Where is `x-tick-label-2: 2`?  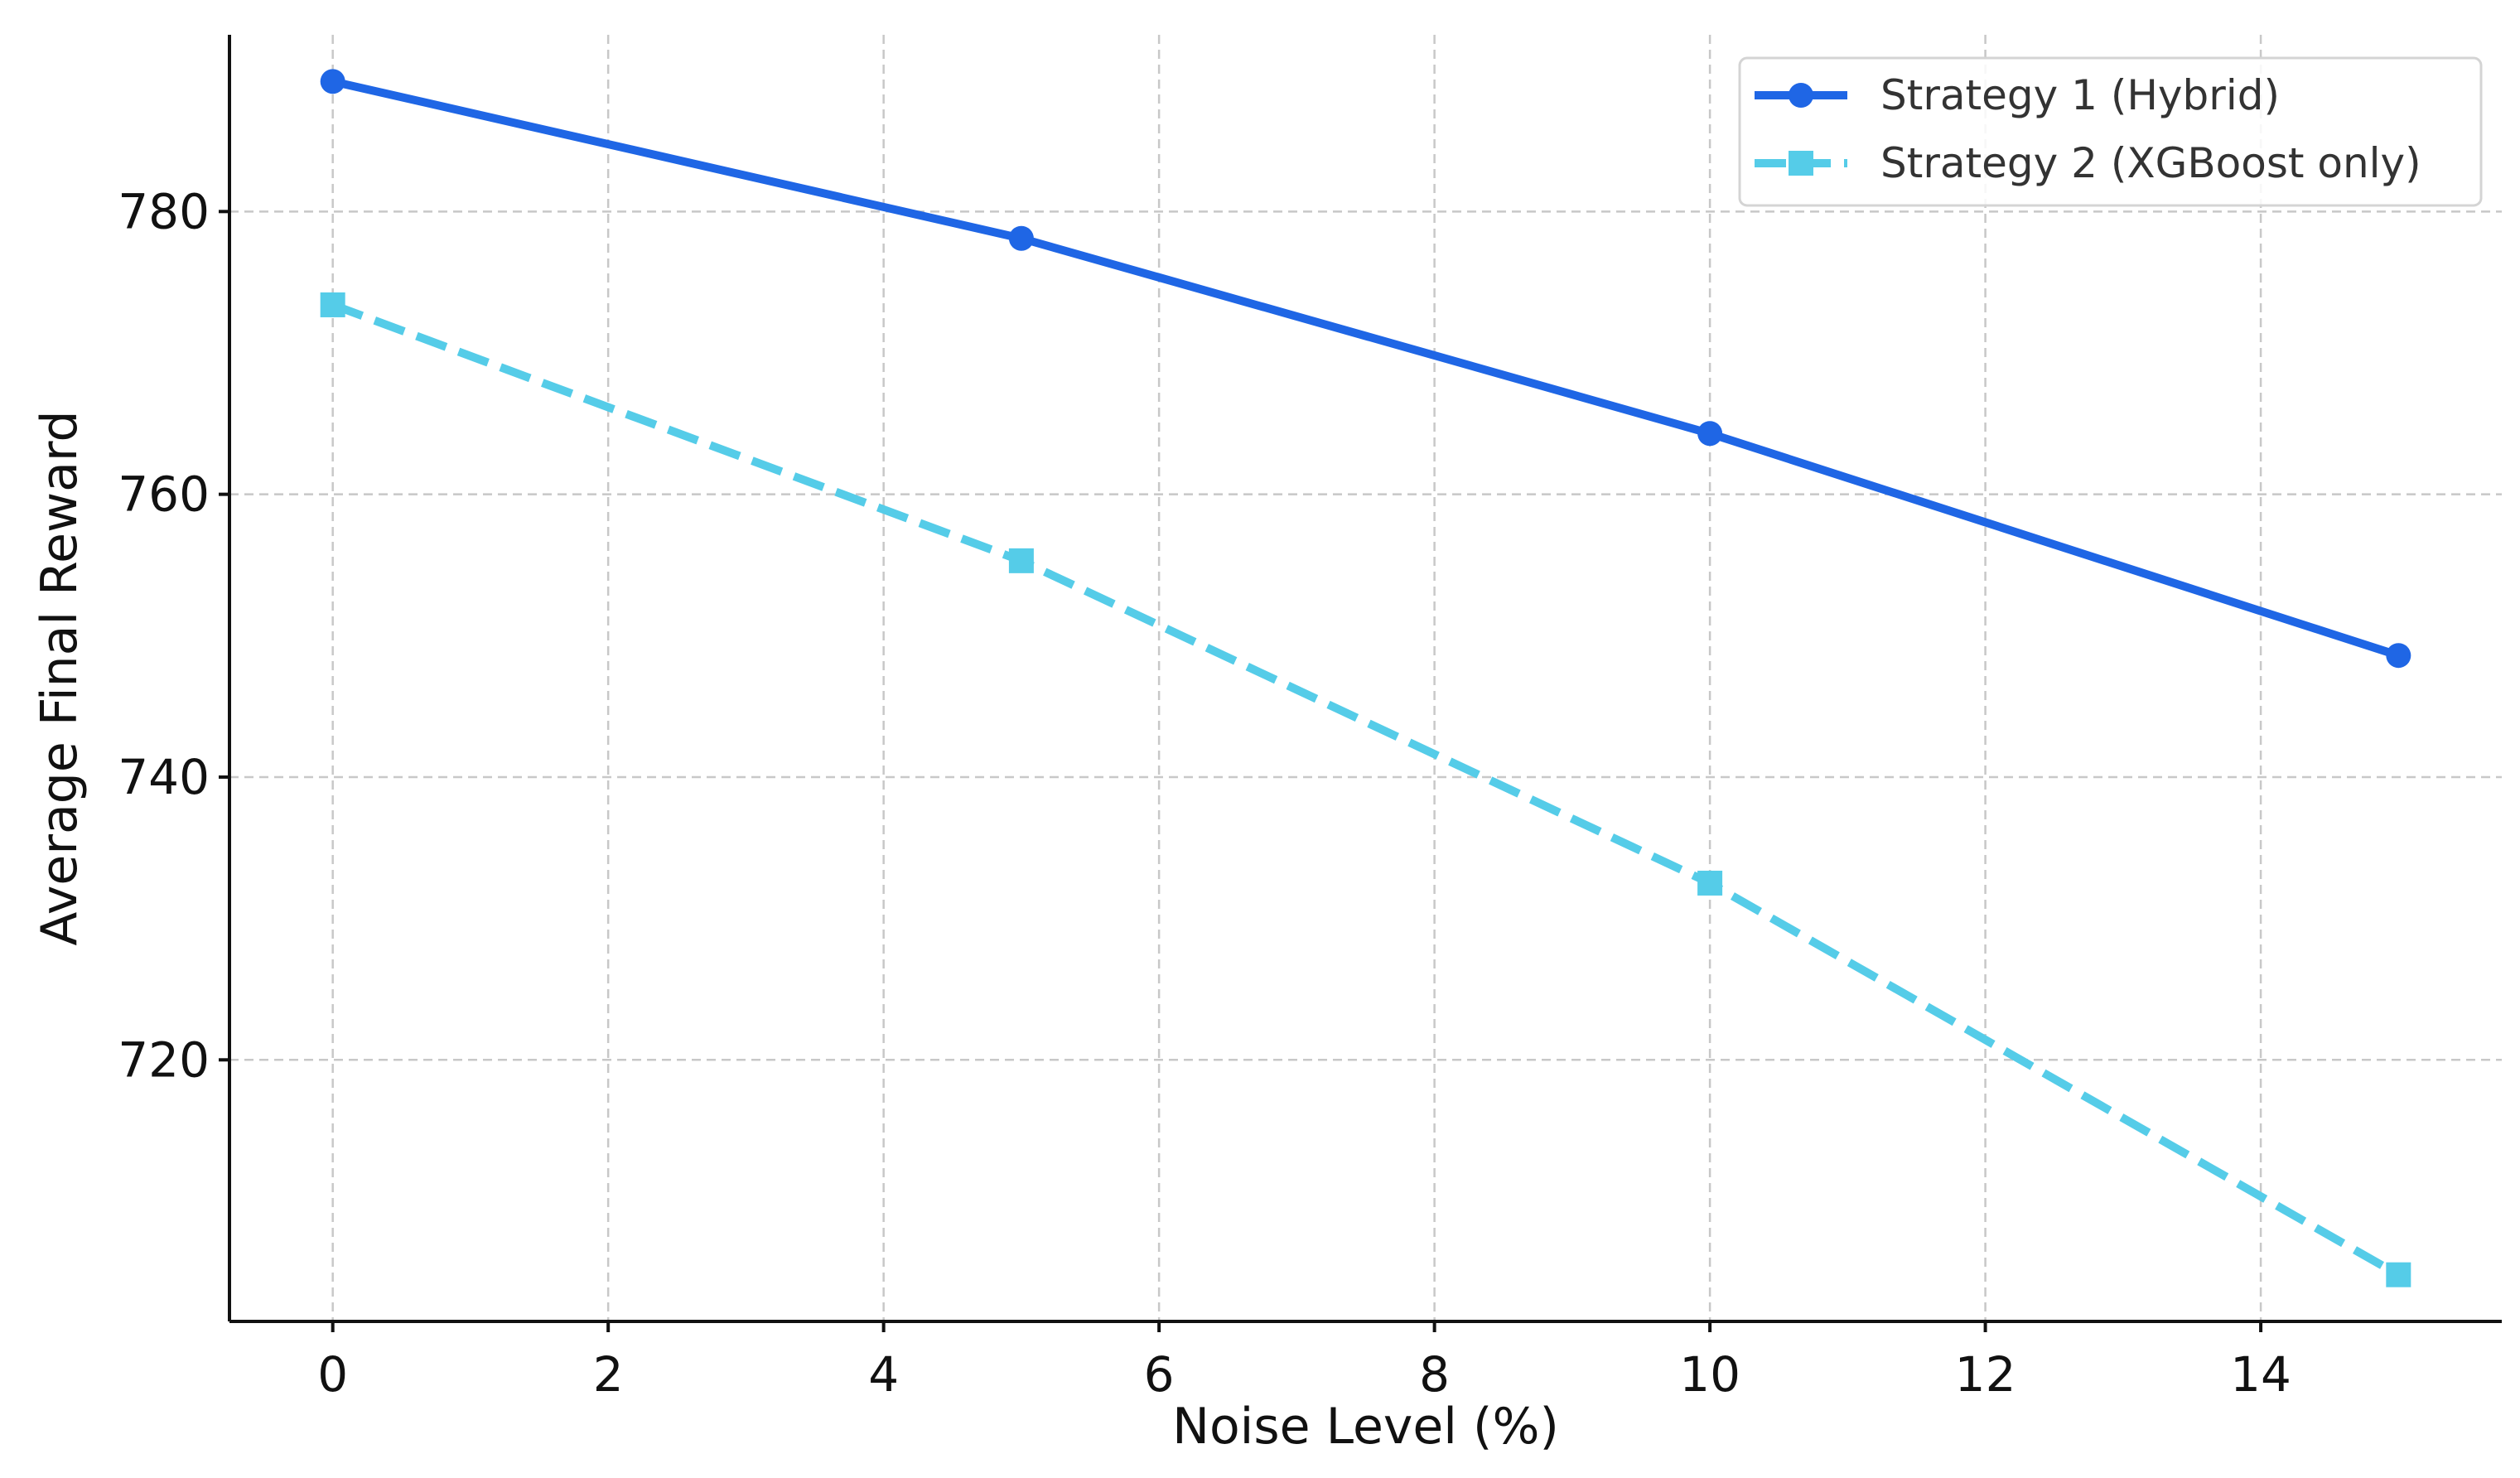
x-tick-label-2: 2 is located at coordinates (608, 1374).